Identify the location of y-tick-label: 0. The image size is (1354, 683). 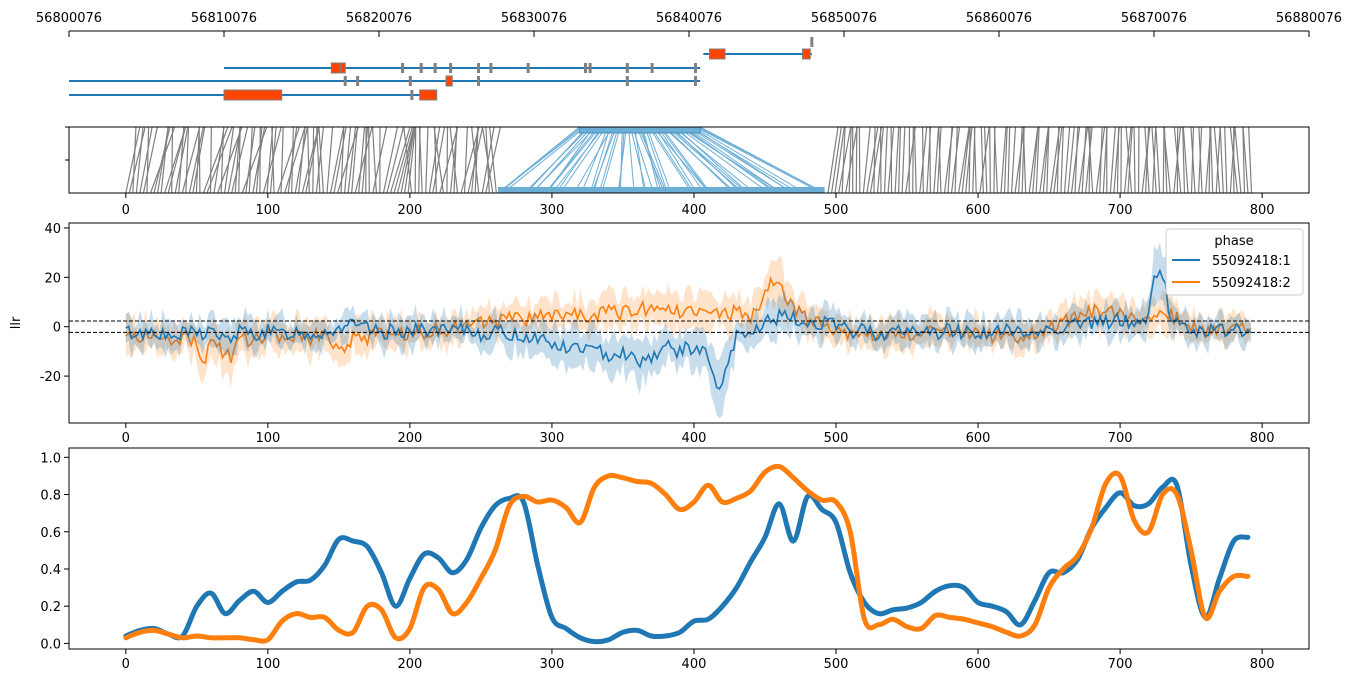
(57, 328).